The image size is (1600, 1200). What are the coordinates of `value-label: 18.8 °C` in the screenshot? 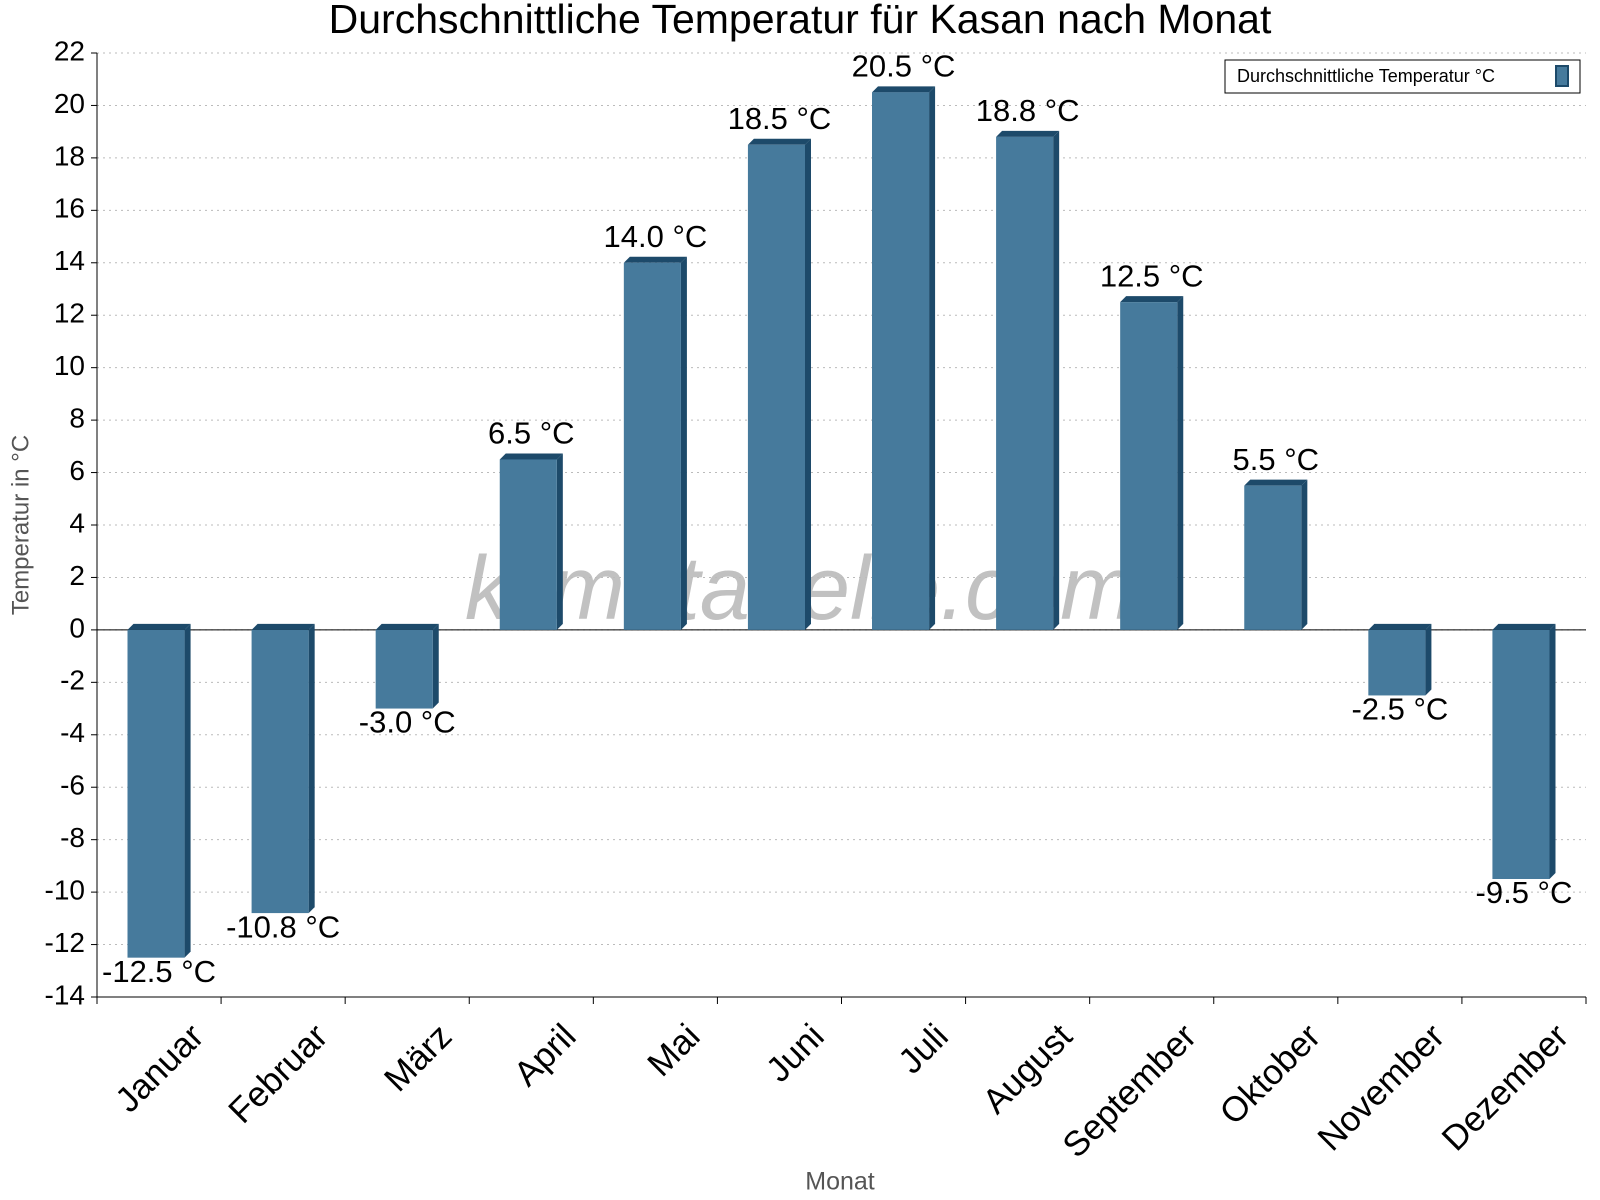 It's located at (1028, 110).